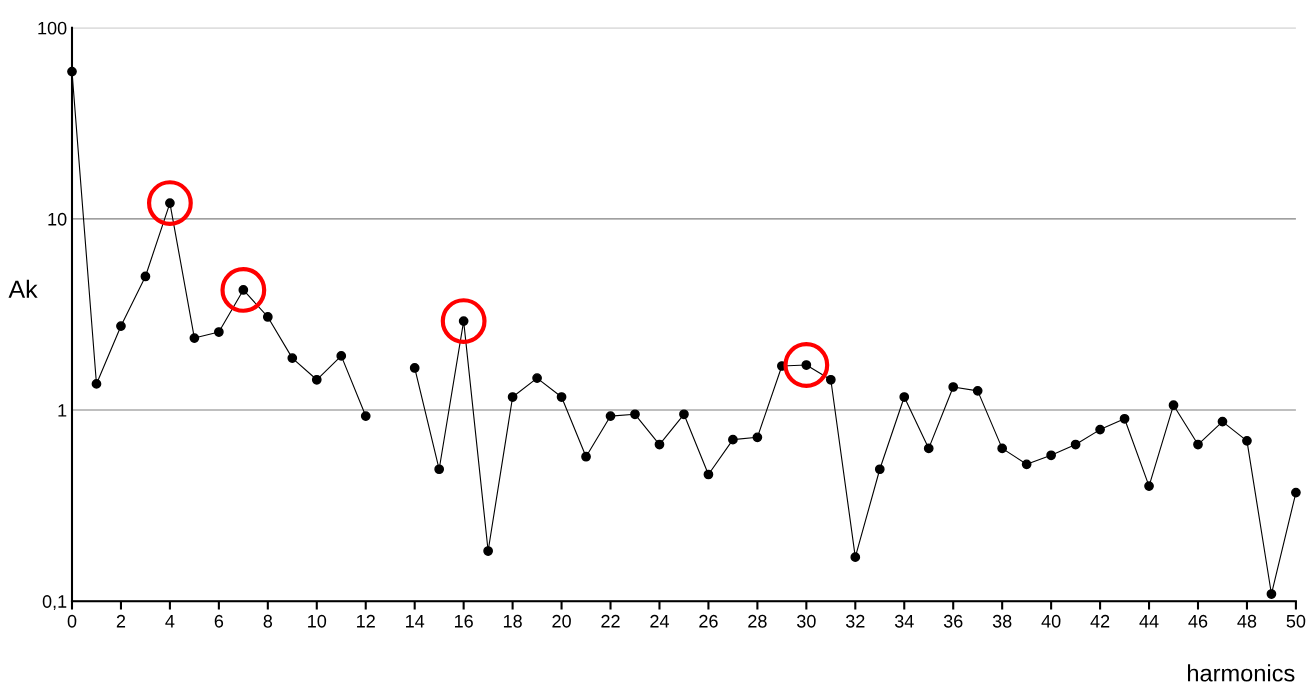  What do you see at coordinates (1241, 673) in the screenshot?
I see `x-axis-title: harmonics` at bounding box center [1241, 673].